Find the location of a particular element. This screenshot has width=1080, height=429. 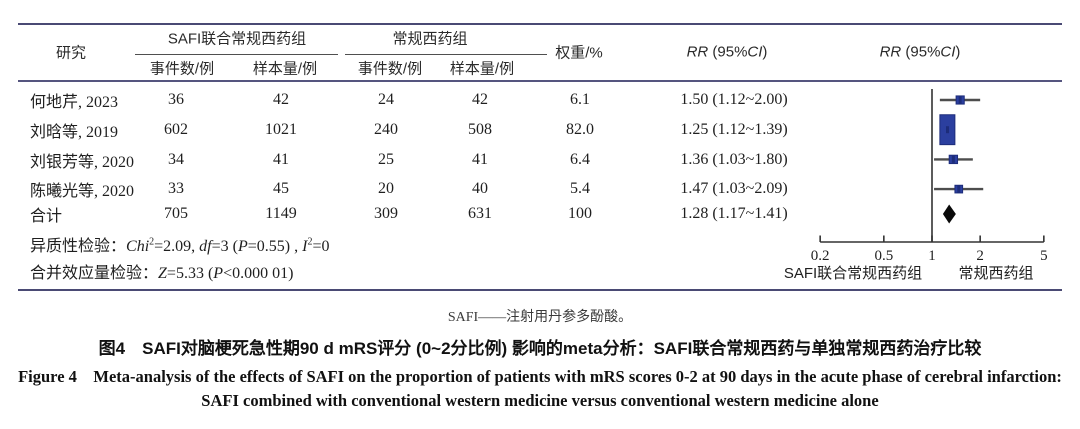

forest-plot-svg: 0.2 0.5 1 2 5 SAFI联合常规西药组 常规西药组 is located at coordinates (916, 185).